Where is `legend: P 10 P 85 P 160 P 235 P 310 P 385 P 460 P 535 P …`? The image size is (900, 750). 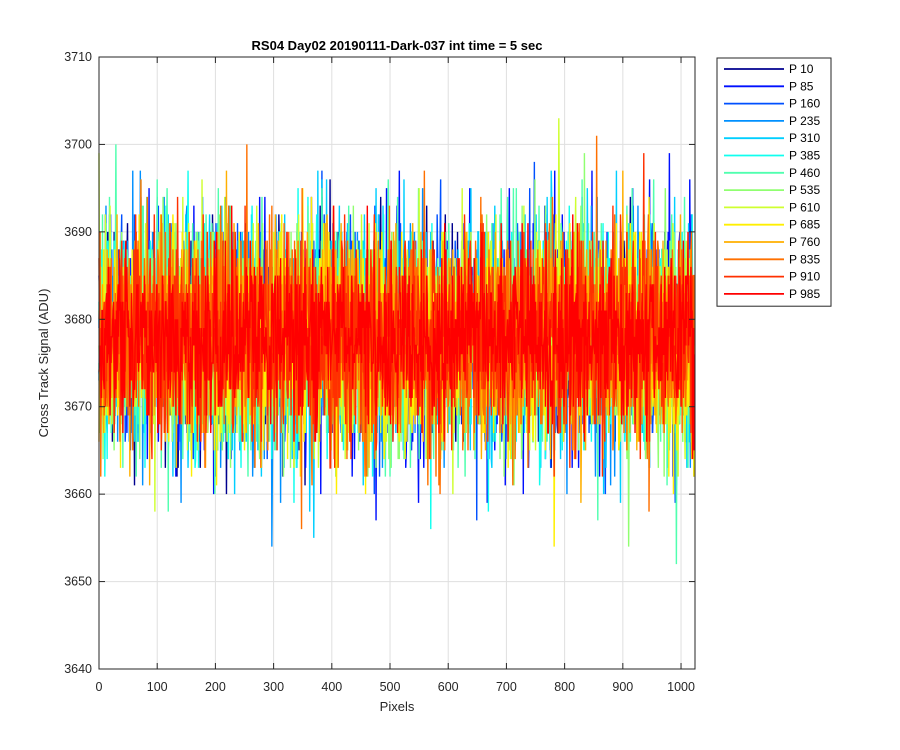
legend: P 10 P 85 P 160 P 235 P 310 P 385 P 460 P 535 P … is located at coordinates (774, 182).